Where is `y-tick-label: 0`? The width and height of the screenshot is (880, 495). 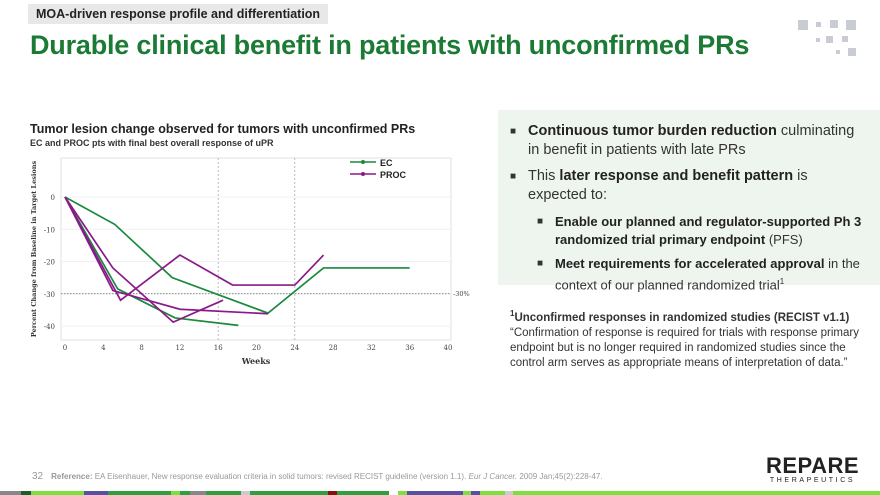
y-tick-label: 0 is located at coordinates (53, 198).